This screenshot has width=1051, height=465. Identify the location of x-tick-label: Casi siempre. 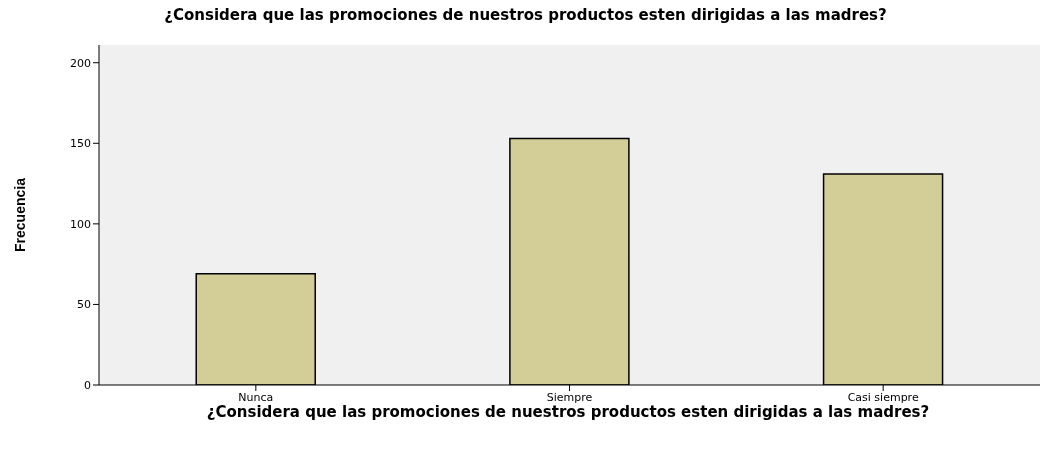
(883, 397).